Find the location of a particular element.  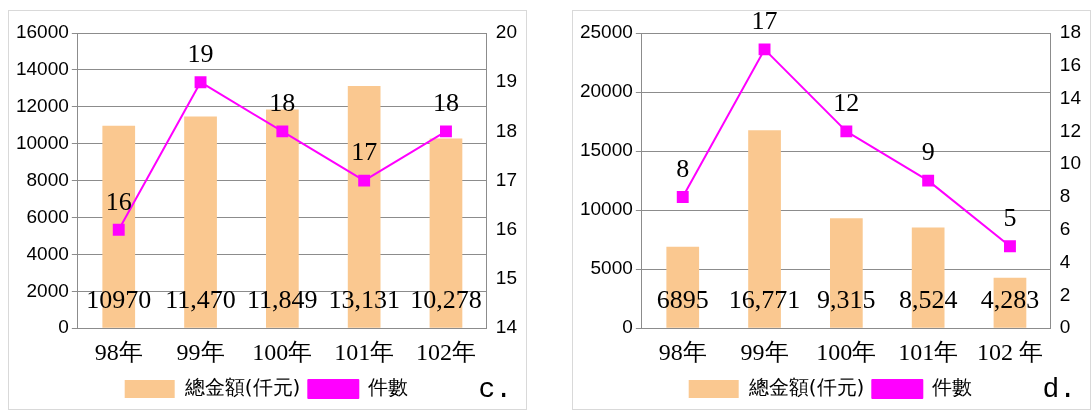

text: d. is located at coordinates (1059, 389).